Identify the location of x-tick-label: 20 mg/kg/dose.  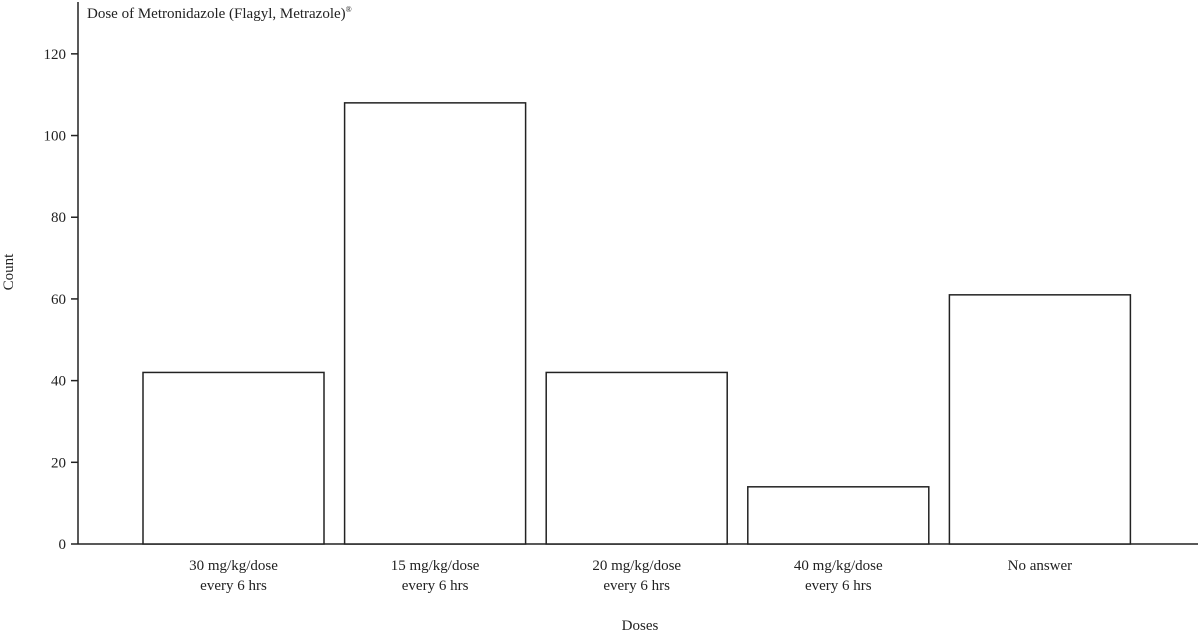
(636, 566).